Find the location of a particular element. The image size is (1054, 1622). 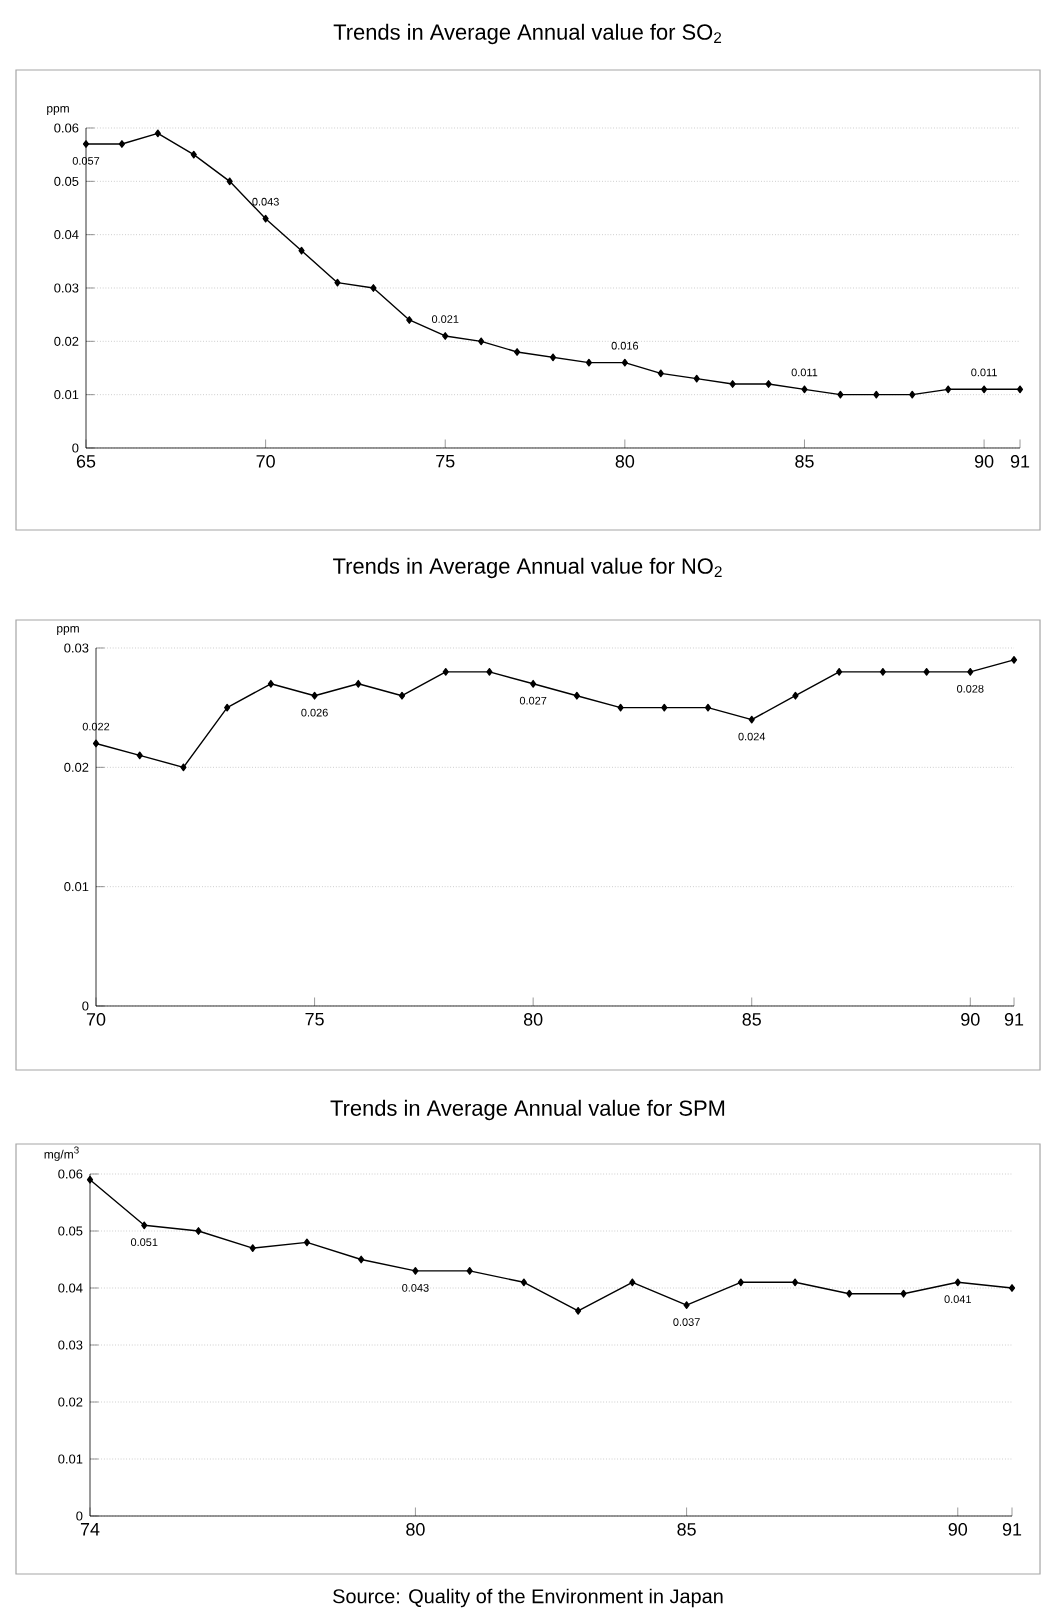

chart-title: Trends in Average Annual value for NO$_{2}$ is located at coordinates (527, 568).